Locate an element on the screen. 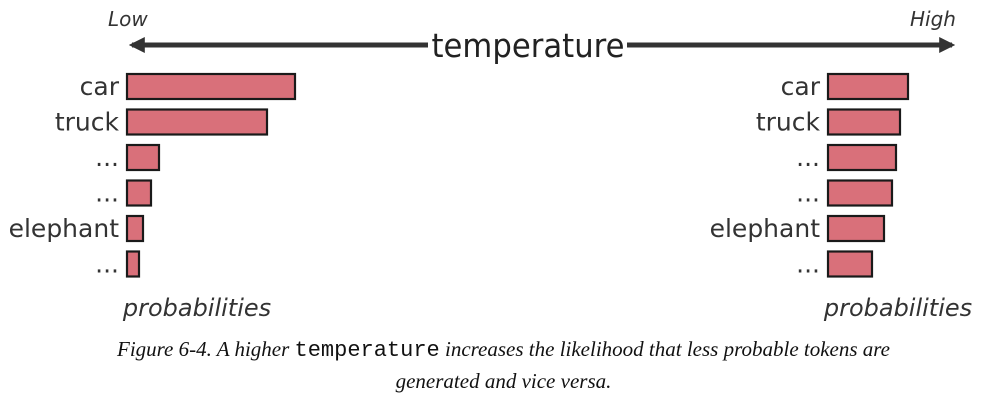 The height and width of the screenshot is (401, 1007). low-category-label-1: truck is located at coordinates (87, 122).